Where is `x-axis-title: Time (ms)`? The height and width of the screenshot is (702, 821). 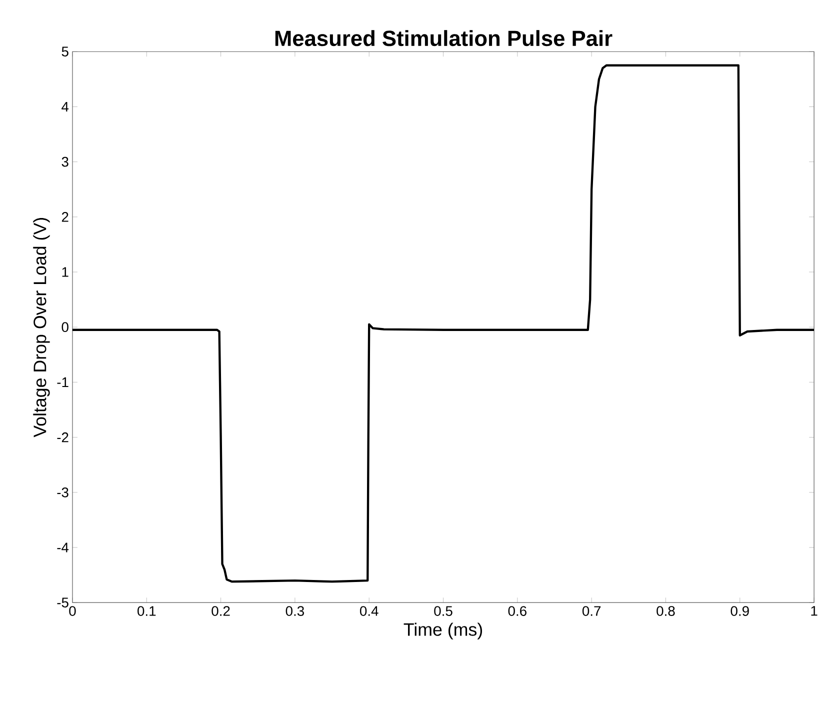
x-axis-title: Time (ms) is located at coordinates (443, 631).